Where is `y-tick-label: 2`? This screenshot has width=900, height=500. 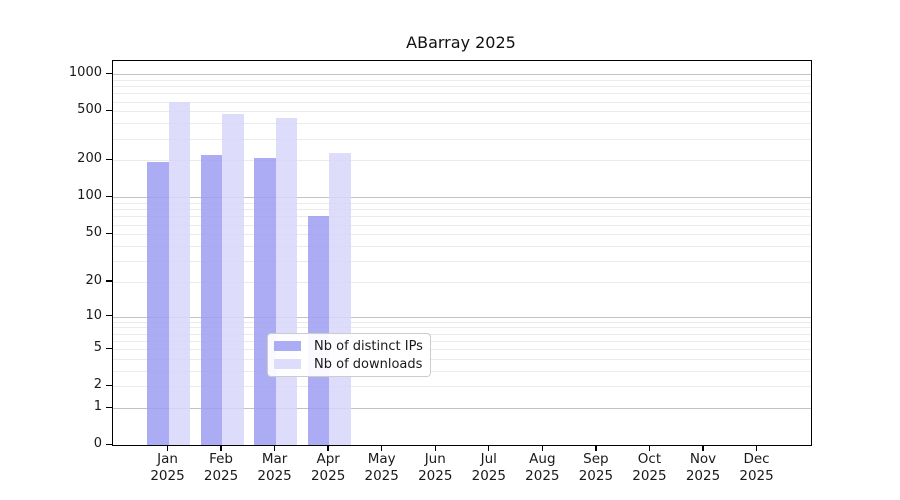
y-tick-label: 2 is located at coordinates (97, 385).